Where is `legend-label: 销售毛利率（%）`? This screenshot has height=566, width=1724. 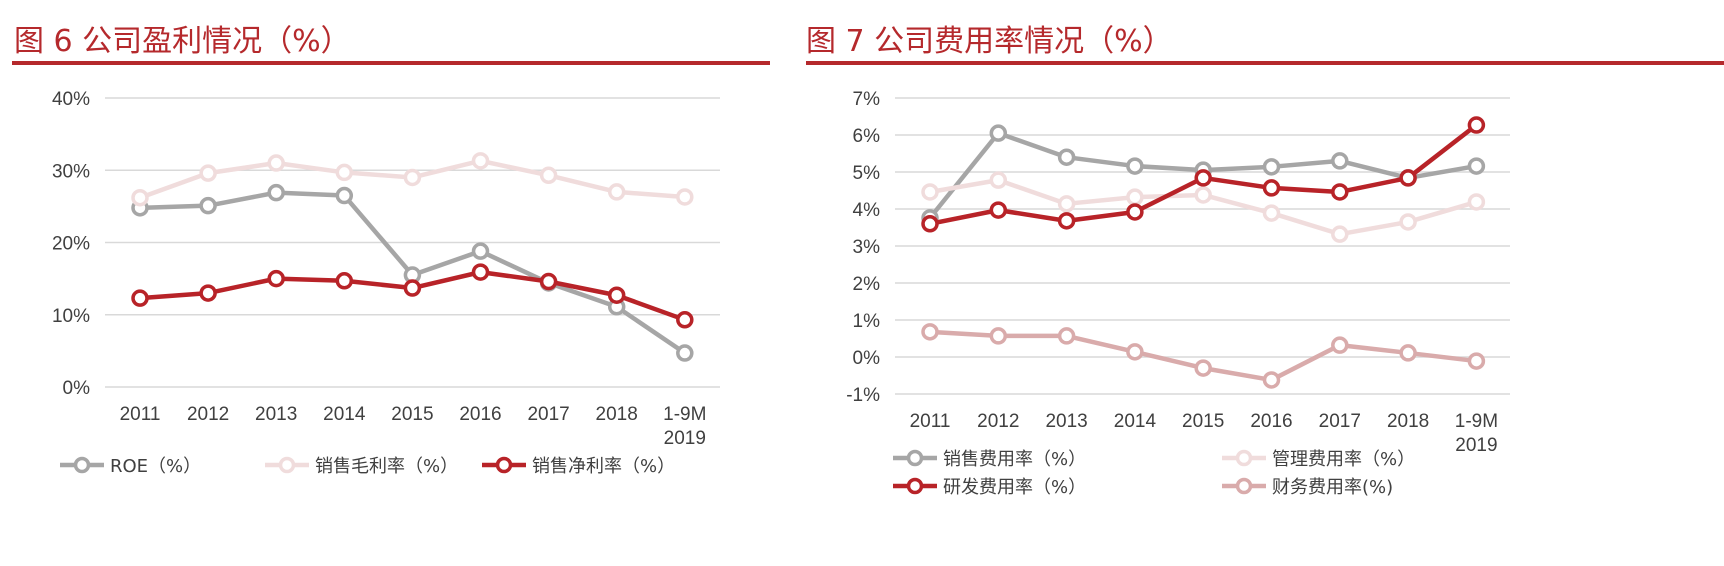 legend-label: 销售毛利率（%） is located at coordinates (386, 466).